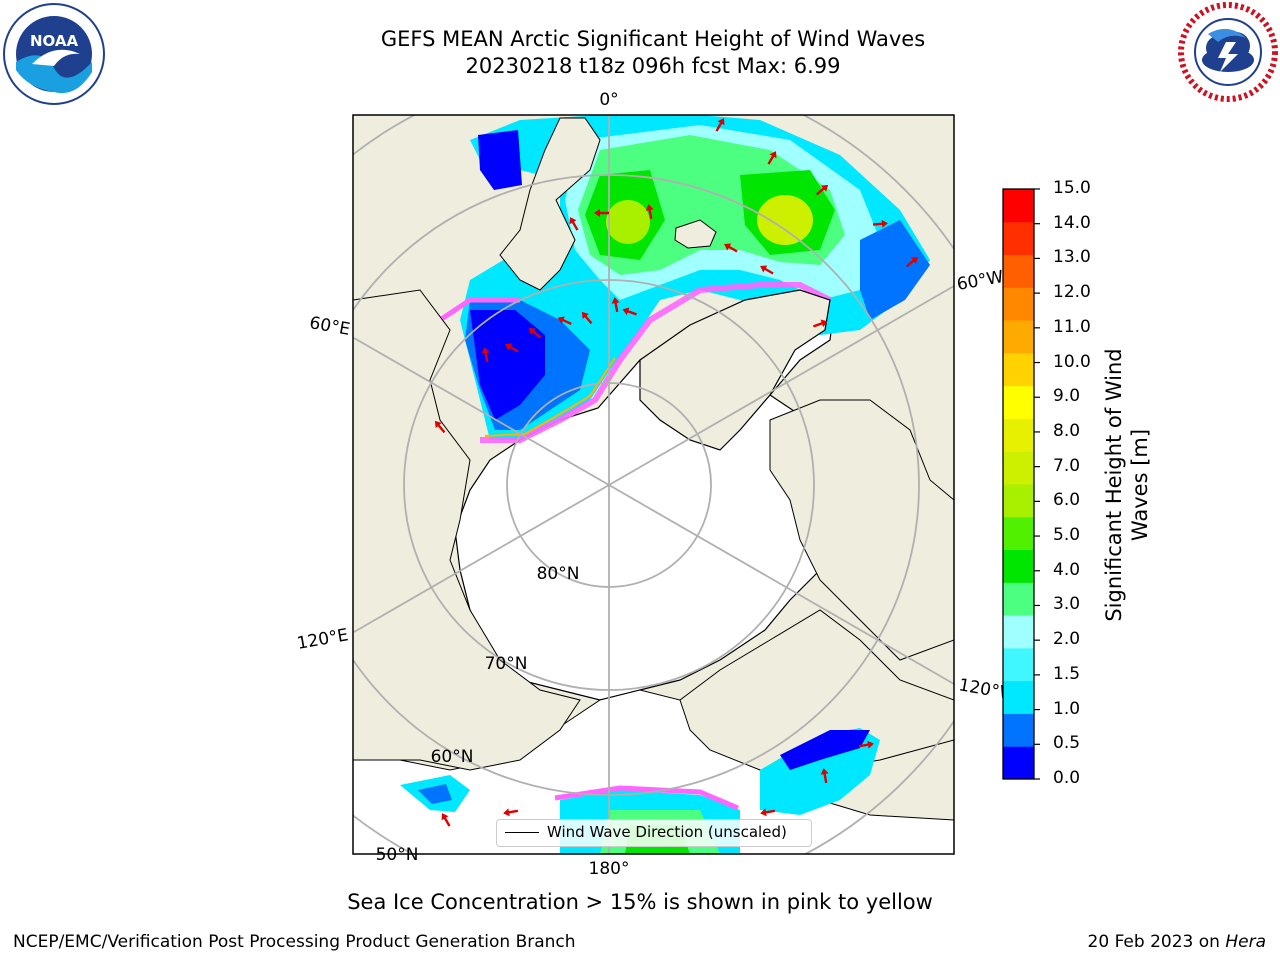 Image resolution: width=1280 pixels, height=960 pixels. What do you see at coordinates (506, 664) in the screenshot?
I see `lat-label-70n: 70°N` at bounding box center [506, 664].